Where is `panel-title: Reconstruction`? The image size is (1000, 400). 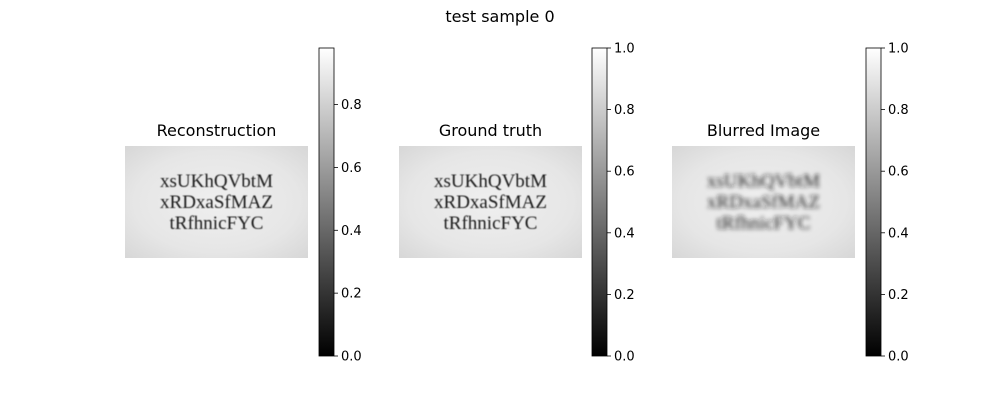 panel-title: Reconstruction is located at coordinates (217, 130).